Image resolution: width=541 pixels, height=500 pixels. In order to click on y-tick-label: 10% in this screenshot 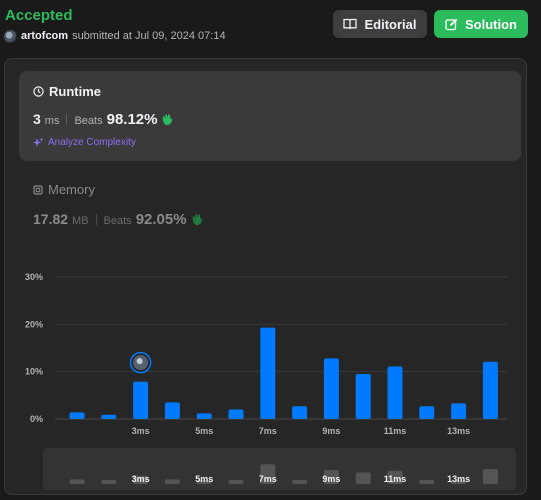, I will do `click(34, 372)`.